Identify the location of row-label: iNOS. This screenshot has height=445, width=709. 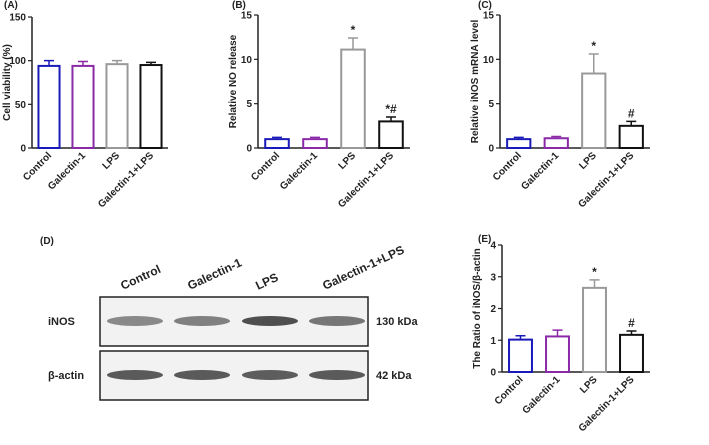
(61, 322).